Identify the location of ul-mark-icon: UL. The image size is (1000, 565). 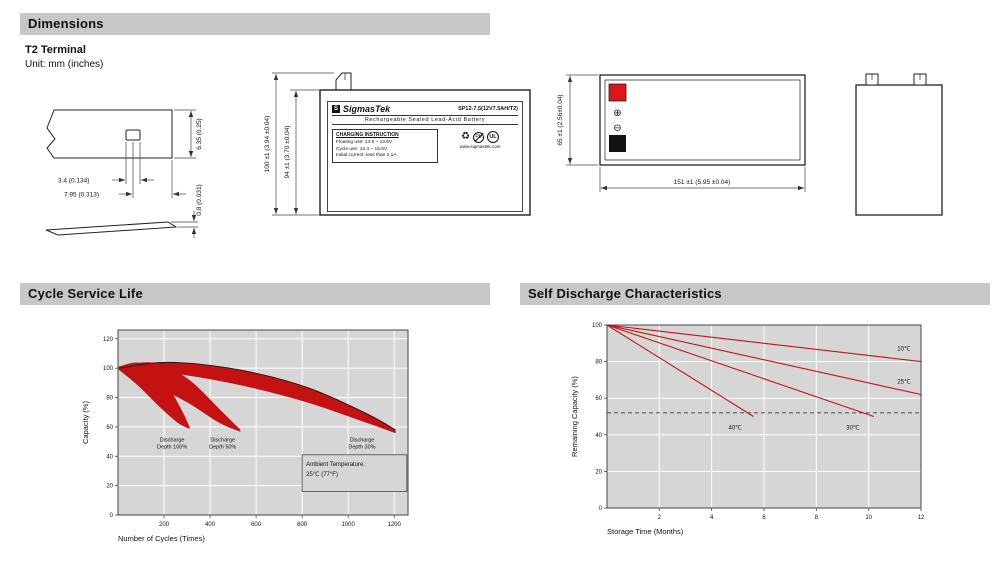
(492, 137).